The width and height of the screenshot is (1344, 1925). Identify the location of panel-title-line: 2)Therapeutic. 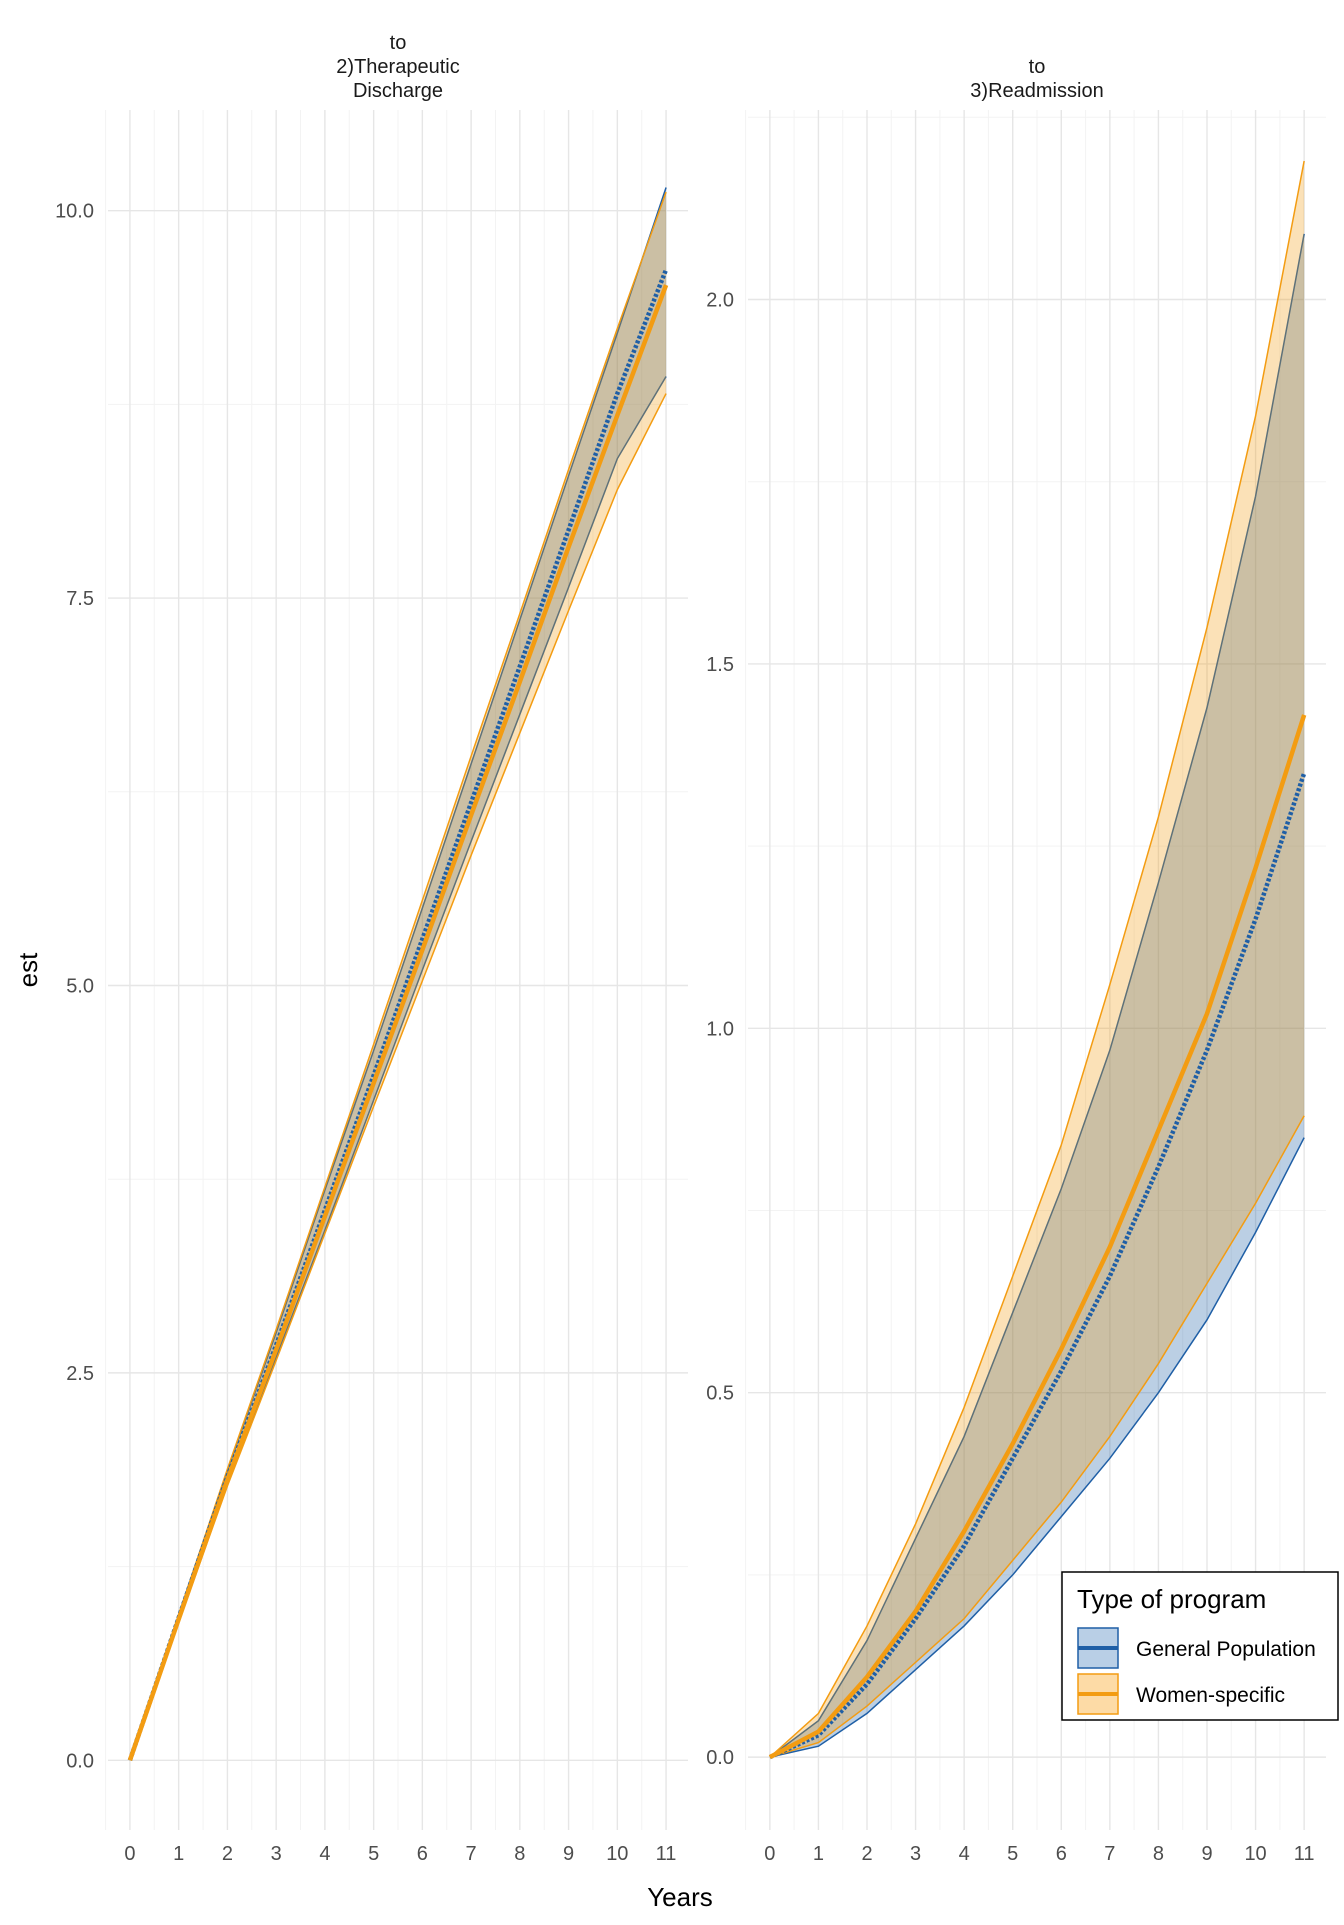
(397, 67).